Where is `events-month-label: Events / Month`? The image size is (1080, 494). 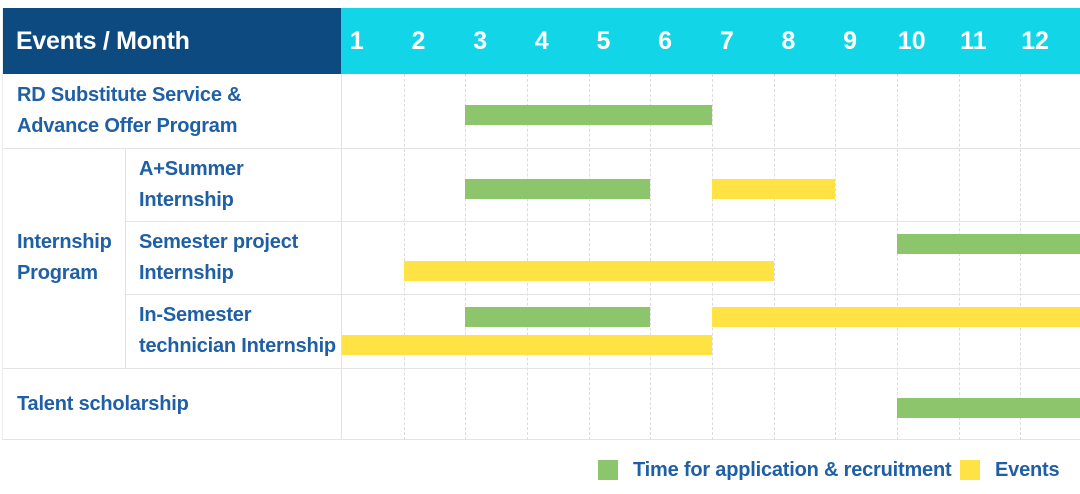
events-month-label: Events / Month is located at coordinates (103, 40).